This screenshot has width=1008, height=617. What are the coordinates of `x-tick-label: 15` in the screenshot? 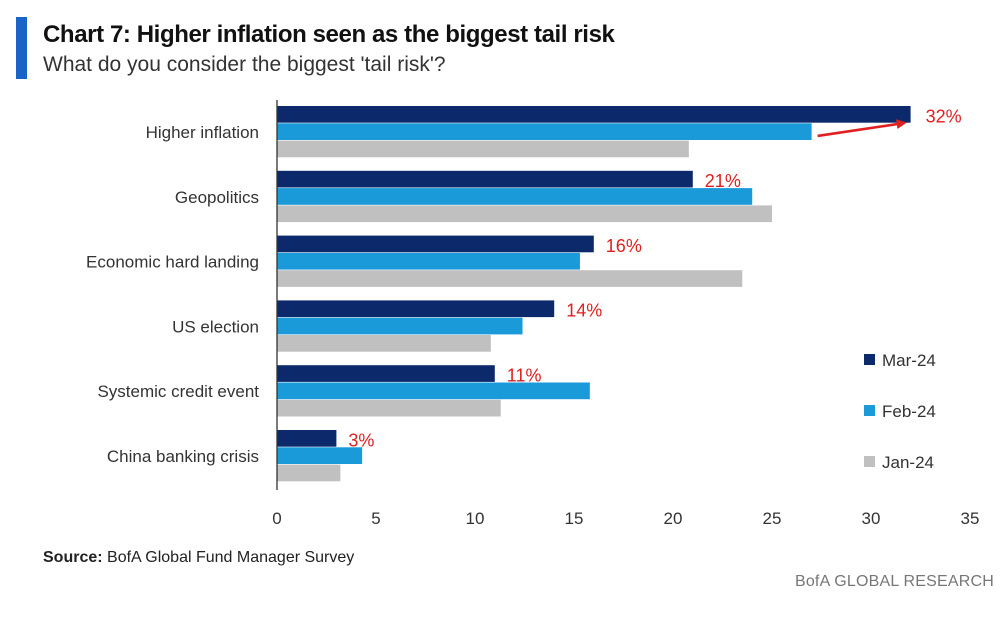 It's located at (574, 518).